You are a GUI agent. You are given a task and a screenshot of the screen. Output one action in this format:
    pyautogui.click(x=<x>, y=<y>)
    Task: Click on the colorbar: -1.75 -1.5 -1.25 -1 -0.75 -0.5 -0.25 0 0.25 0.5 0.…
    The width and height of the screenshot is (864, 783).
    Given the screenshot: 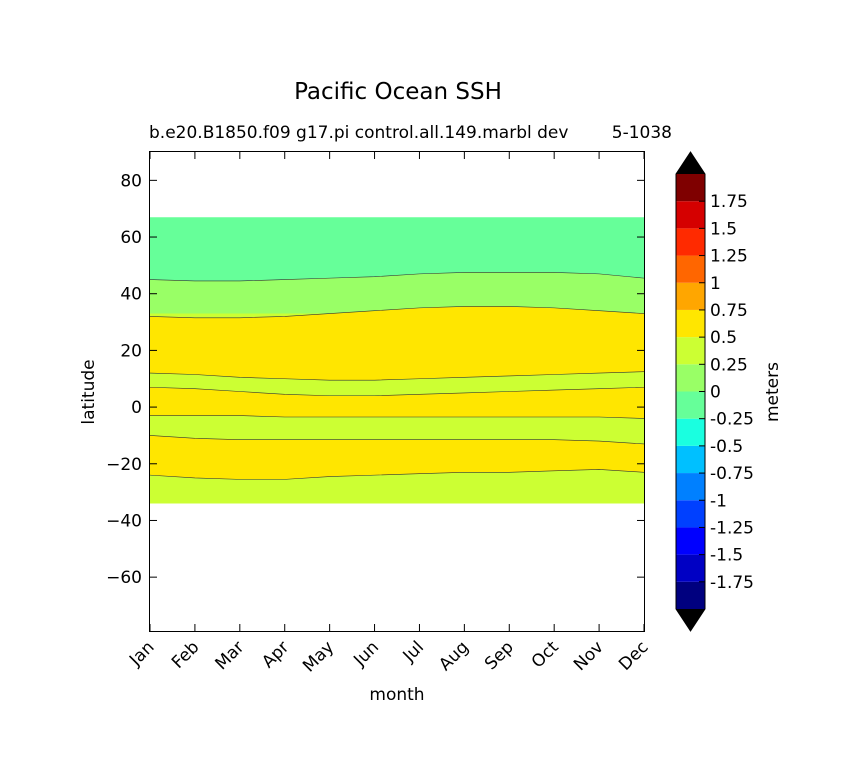 What is the action you would take?
    pyautogui.click(x=714, y=391)
    